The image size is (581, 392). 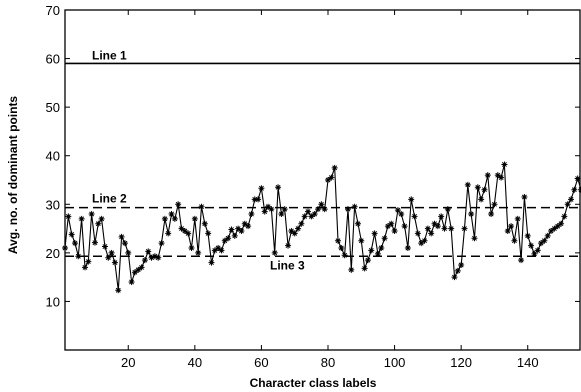 I want to click on reference-line-label-1: Line 1, so click(x=109, y=55).